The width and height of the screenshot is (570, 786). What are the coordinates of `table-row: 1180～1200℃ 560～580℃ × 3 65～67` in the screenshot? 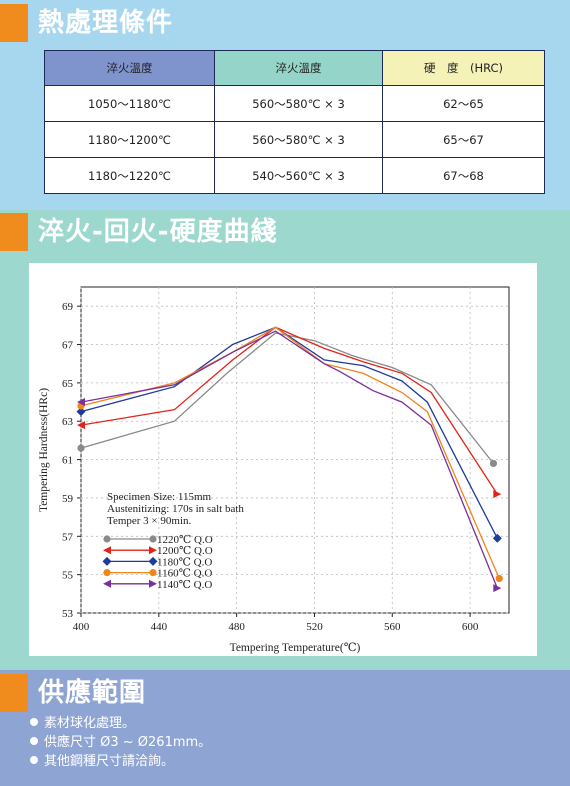 It's located at (294, 139).